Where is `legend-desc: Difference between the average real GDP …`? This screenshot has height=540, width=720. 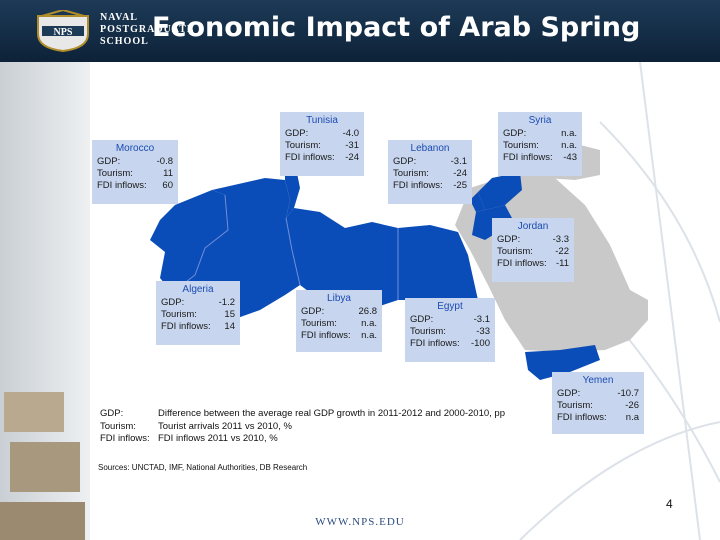 legend-desc: Difference between the average real GDP … is located at coordinates (331, 413).